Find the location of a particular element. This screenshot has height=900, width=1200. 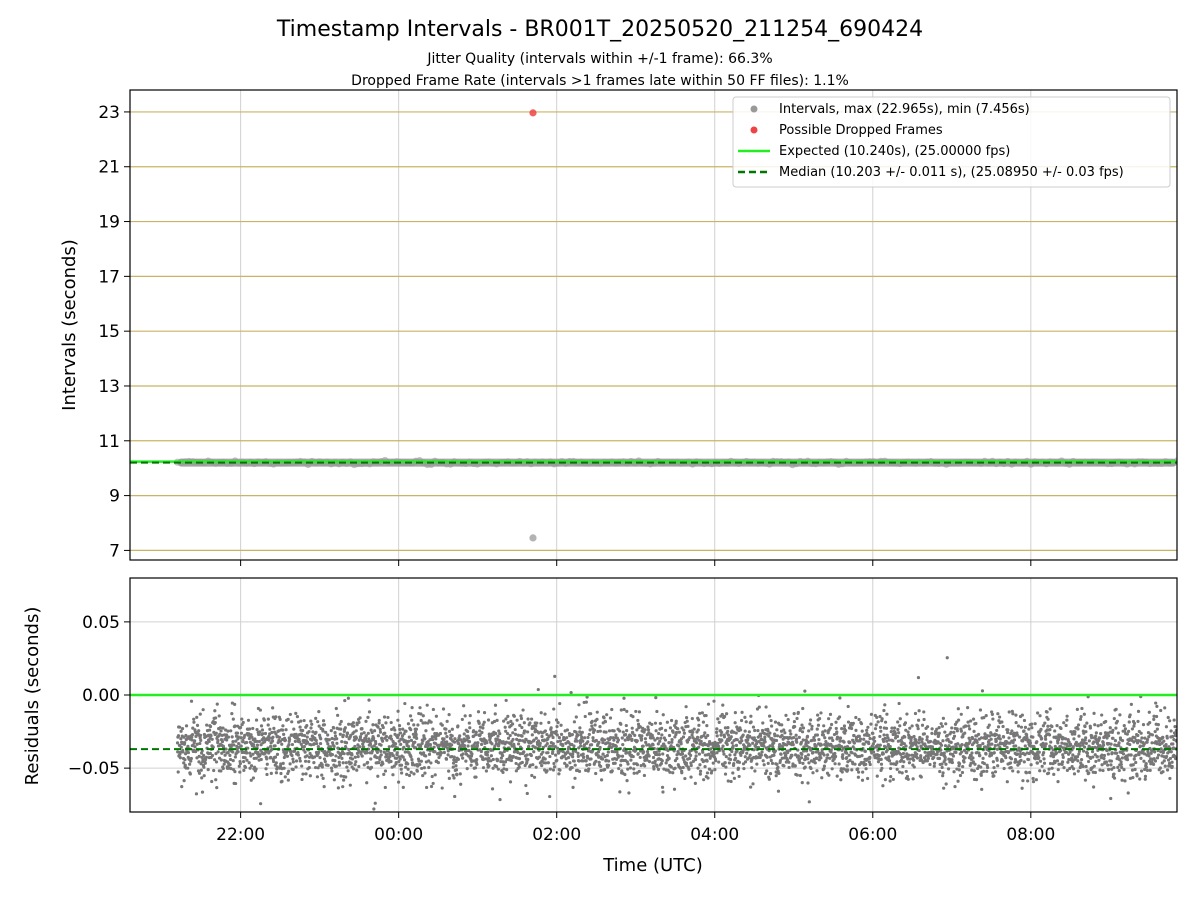

intervals-y-tick-label: 9 is located at coordinates (114, 497).